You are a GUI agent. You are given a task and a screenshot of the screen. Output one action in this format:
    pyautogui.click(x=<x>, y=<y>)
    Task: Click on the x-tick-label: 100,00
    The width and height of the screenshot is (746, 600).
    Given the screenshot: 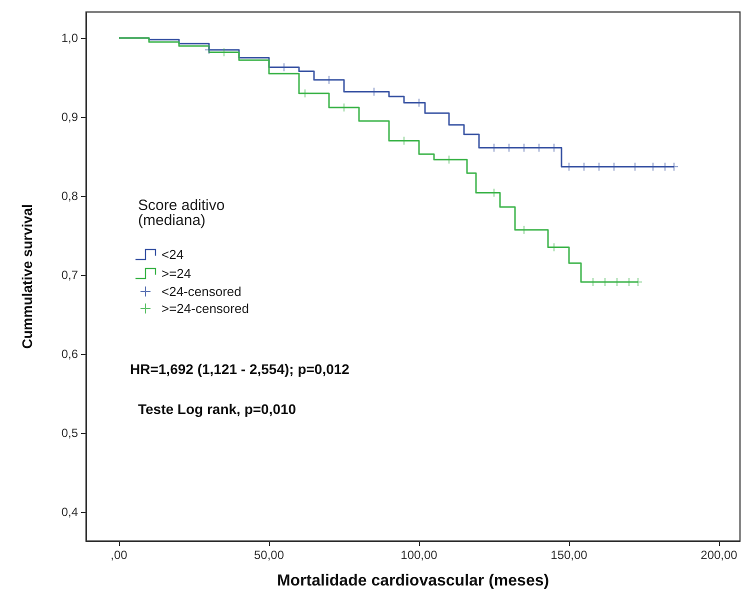 What is the action you would take?
    pyautogui.click(x=419, y=555)
    